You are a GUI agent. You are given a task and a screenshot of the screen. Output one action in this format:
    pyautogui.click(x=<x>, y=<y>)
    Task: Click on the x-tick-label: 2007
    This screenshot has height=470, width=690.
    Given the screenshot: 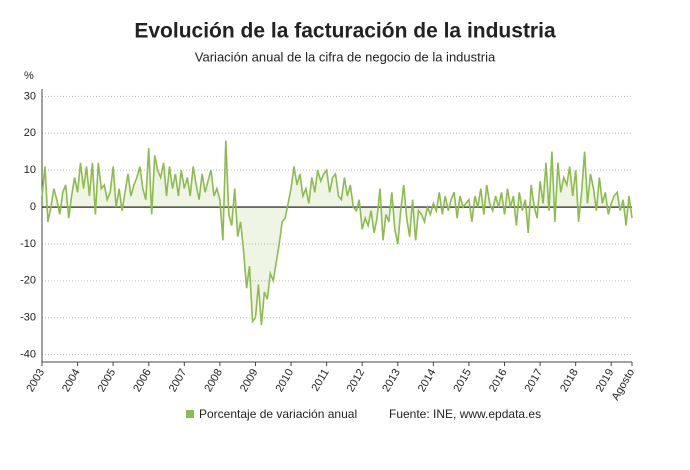 What is the action you would take?
    pyautogui.click(x=178, y=380)
    